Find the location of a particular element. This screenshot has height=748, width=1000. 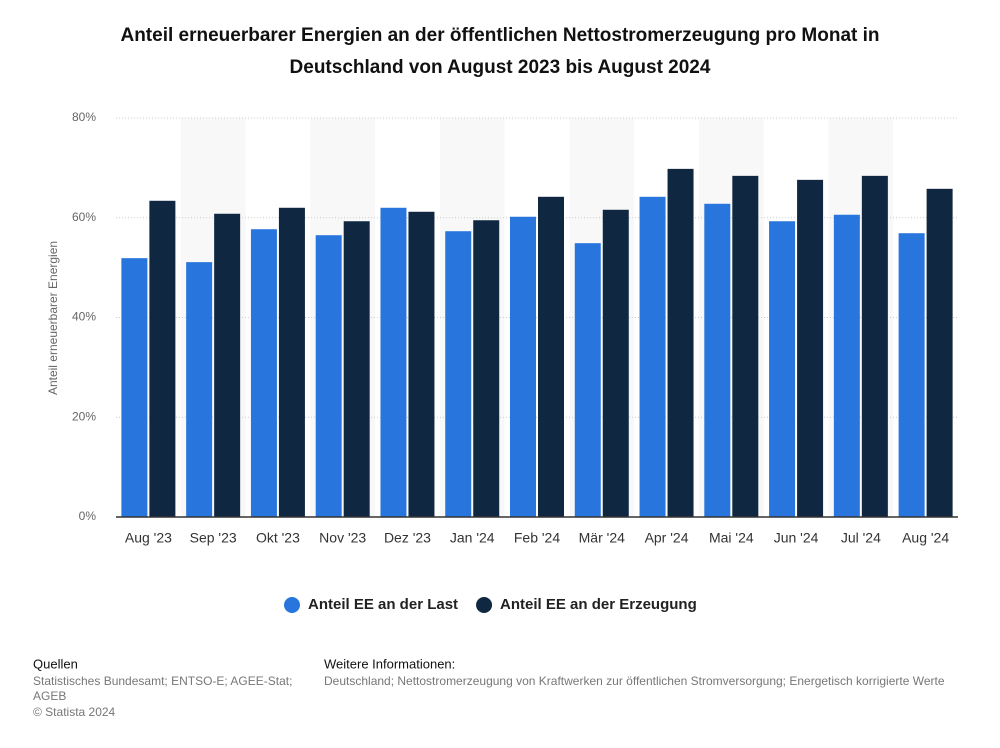

sources: AGEB is located at coordinates (49, 696).